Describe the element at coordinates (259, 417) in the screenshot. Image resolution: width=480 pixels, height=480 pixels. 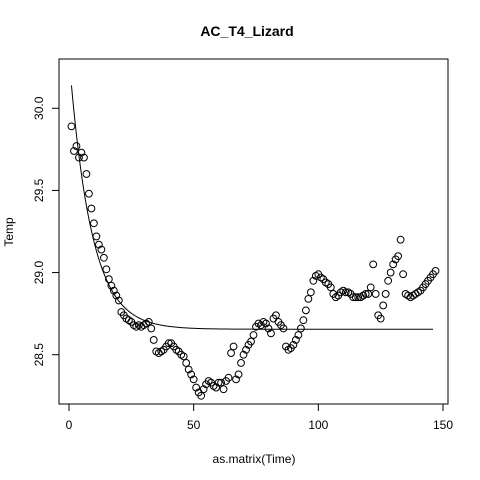
I see `x-axis: 0 50 100 150` at that location.